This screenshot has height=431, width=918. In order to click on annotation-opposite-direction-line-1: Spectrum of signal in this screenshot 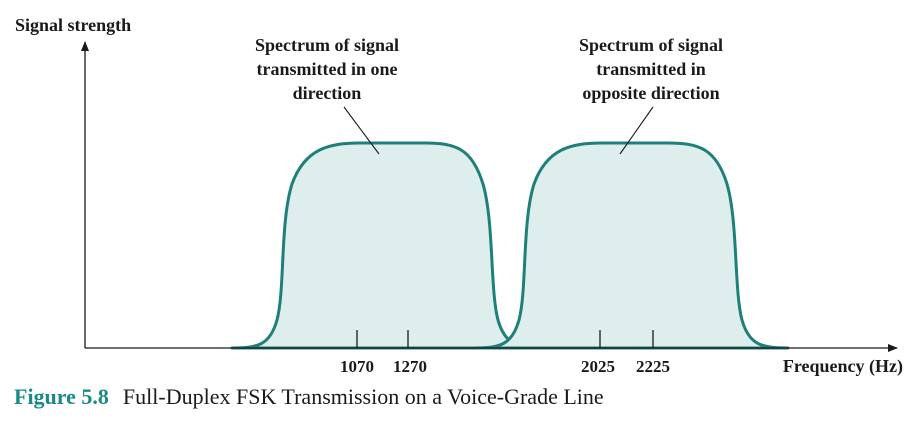, I will do `click(651, 45)`.